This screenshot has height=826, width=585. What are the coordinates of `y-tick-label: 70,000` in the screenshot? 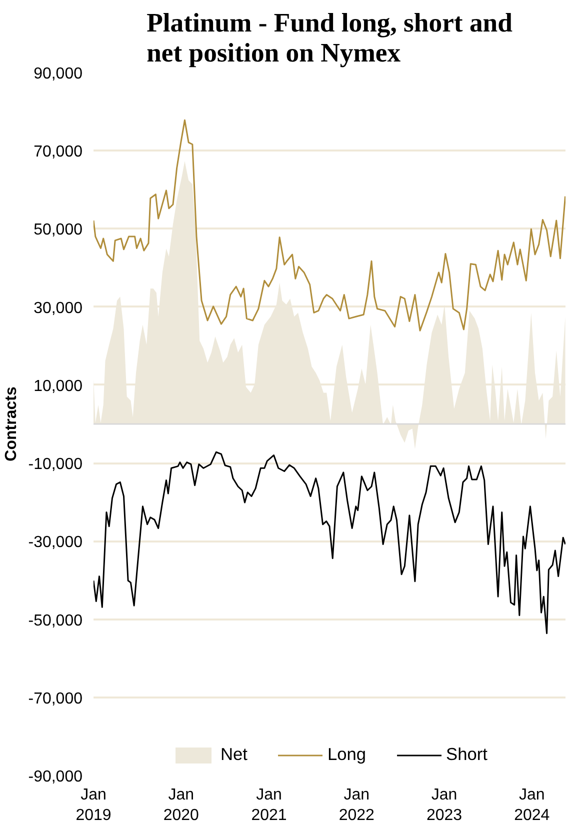 It's located at (58, 152).